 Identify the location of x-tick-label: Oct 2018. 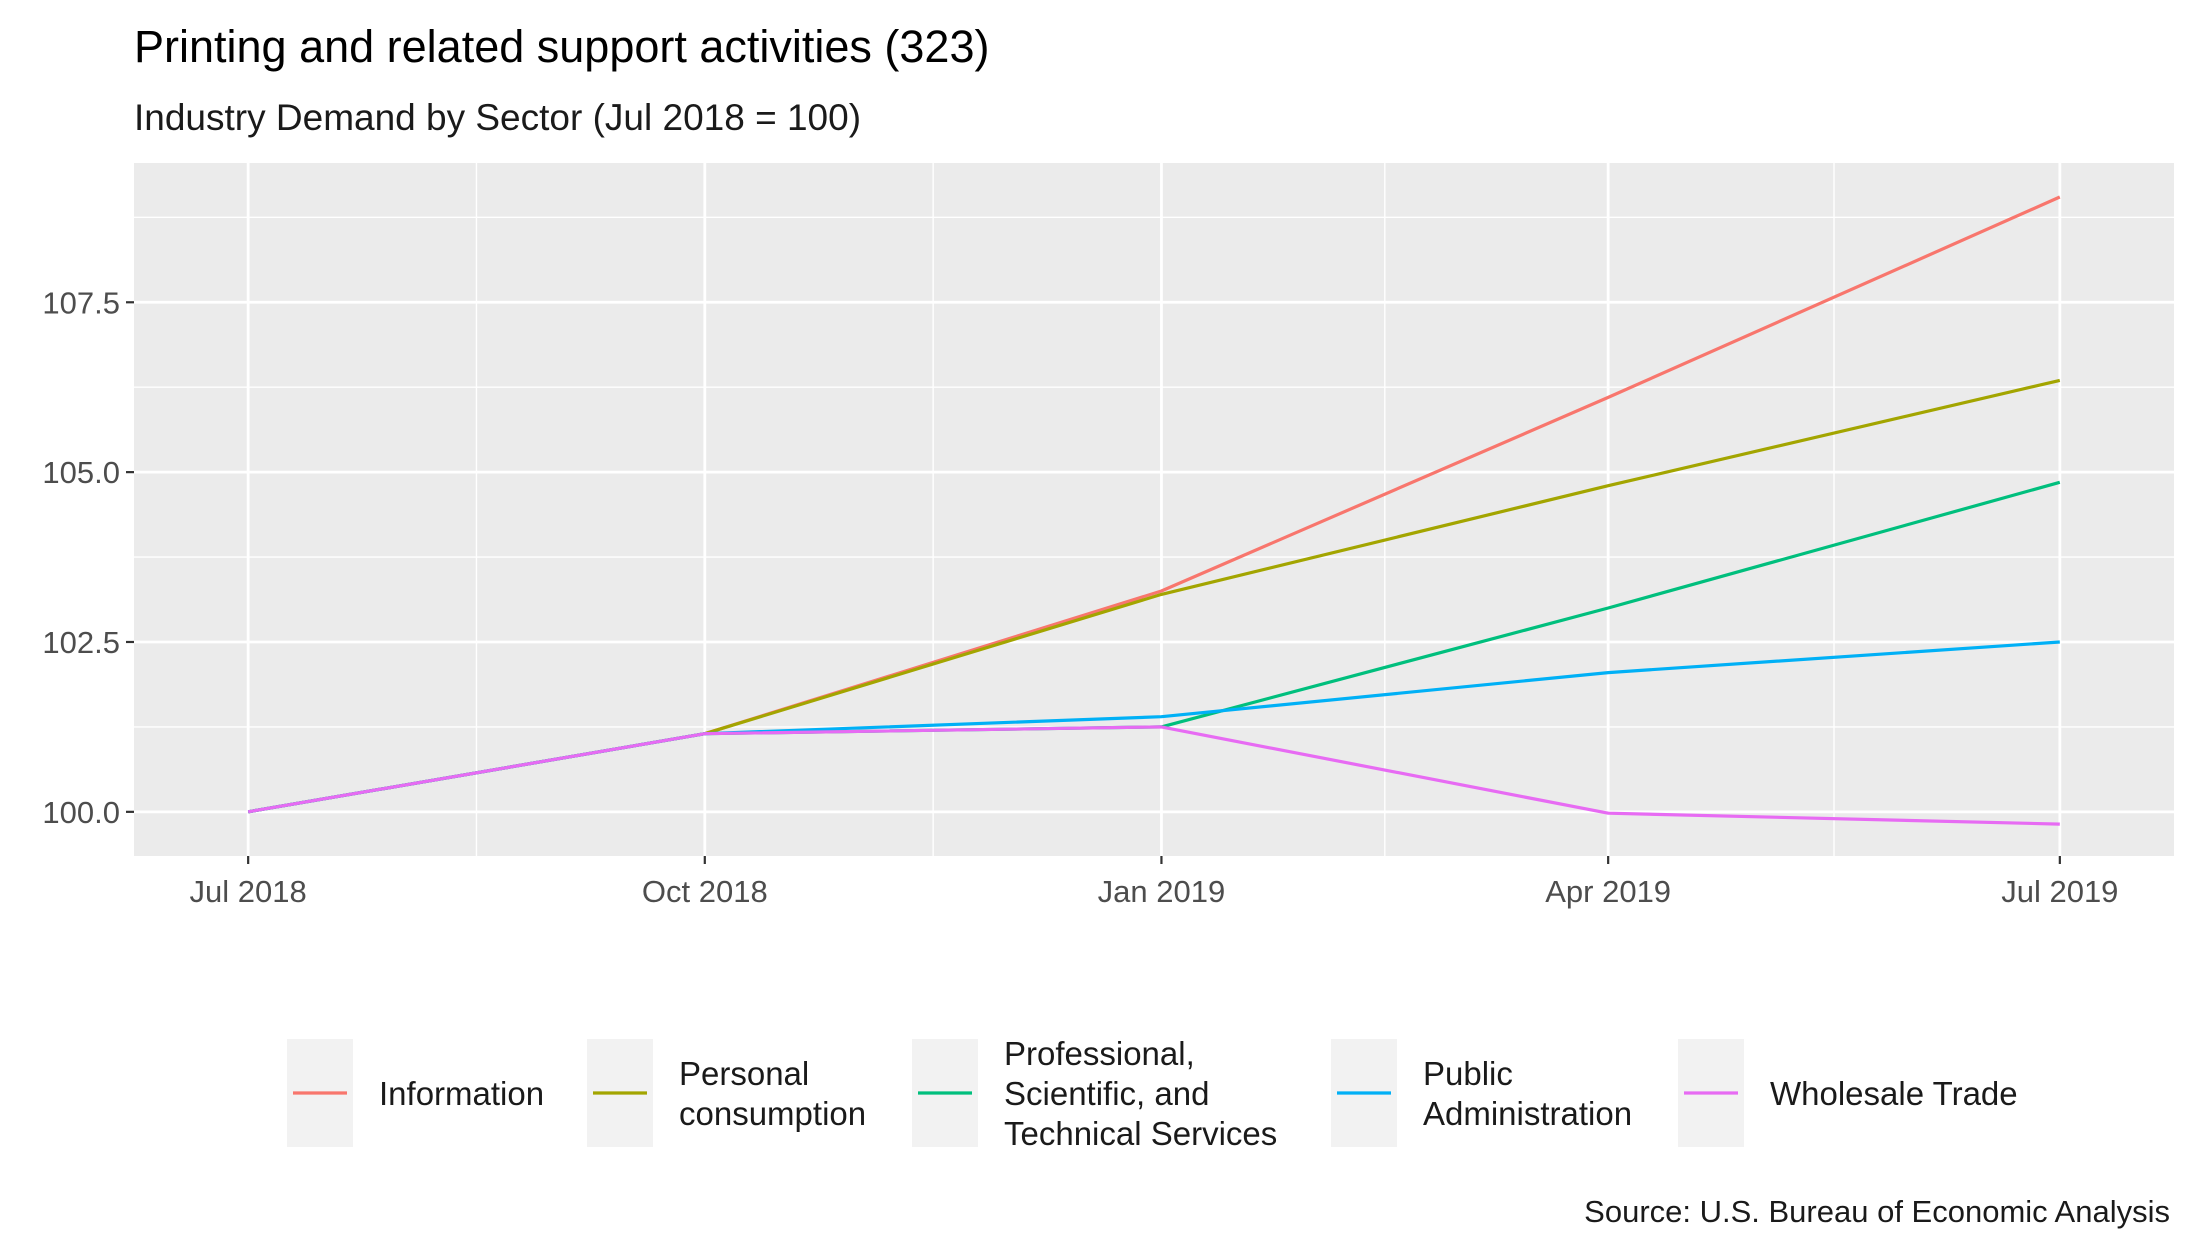
(705, 891).